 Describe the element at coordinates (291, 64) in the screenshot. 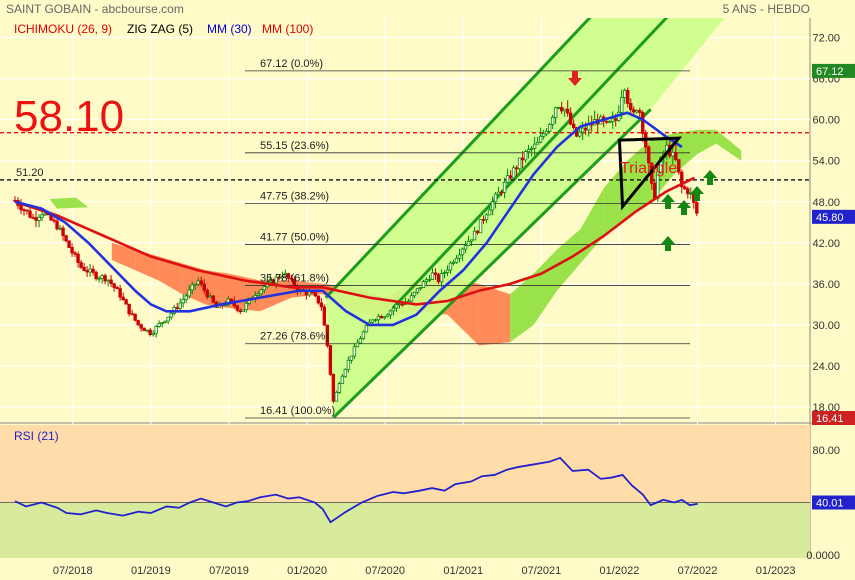

I see `fibonacci-level-label: 67.12 (0.0%)` at that location.